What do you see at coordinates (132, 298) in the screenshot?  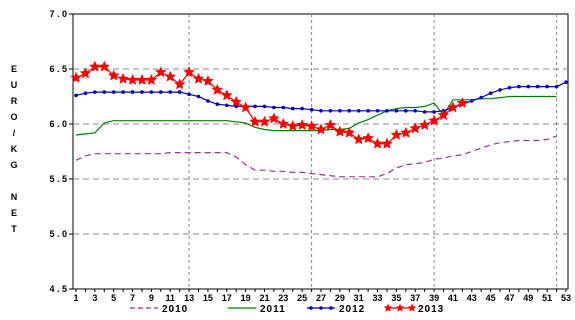 I see `x-tick-label: 7` at bounding box center [132, 298].